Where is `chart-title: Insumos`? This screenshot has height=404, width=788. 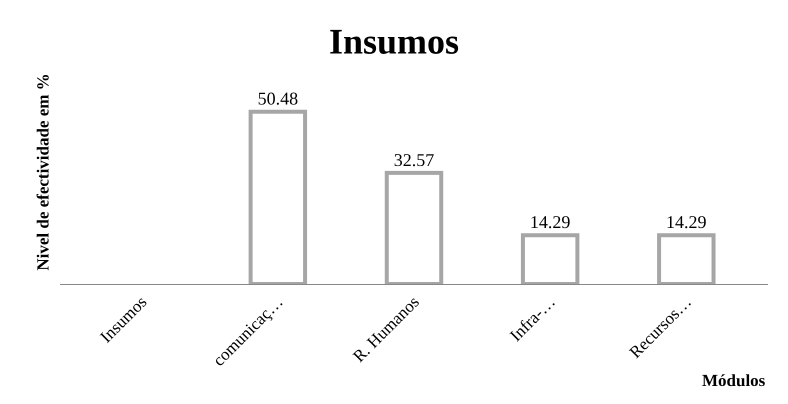 chart-title: Insumos is located at coordinates (394, 41).